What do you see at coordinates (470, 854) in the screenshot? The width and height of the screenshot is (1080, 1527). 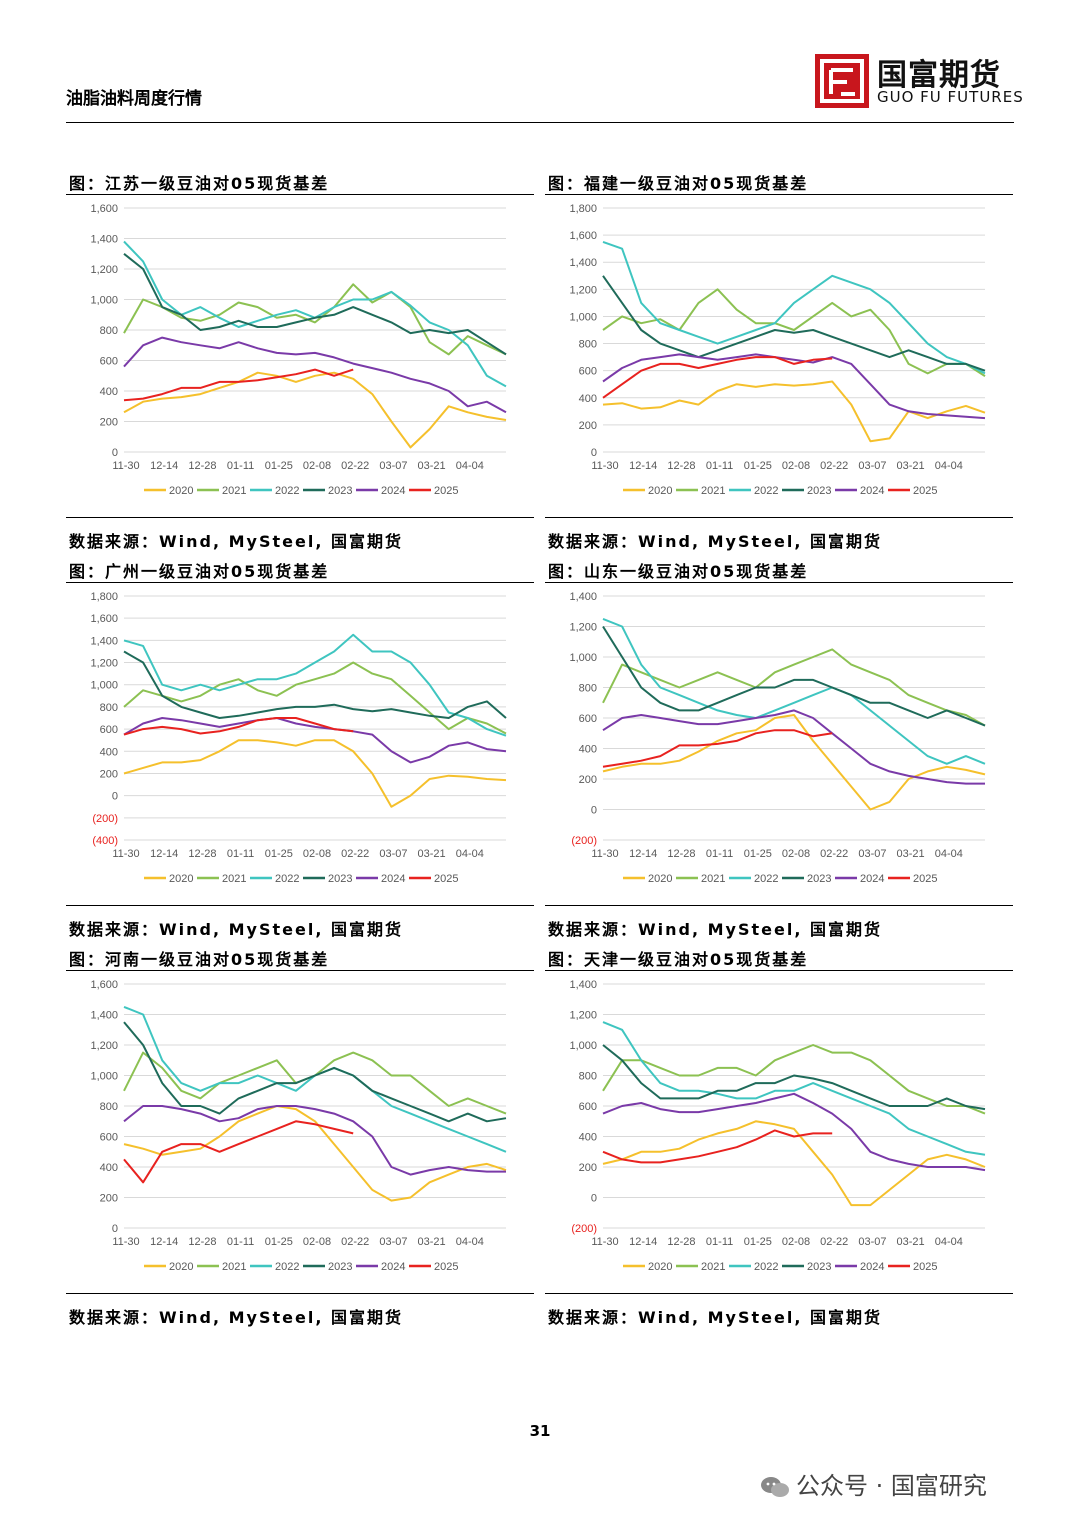 I see `x-tick-label: 04-04` at bounding box center [470, 854].